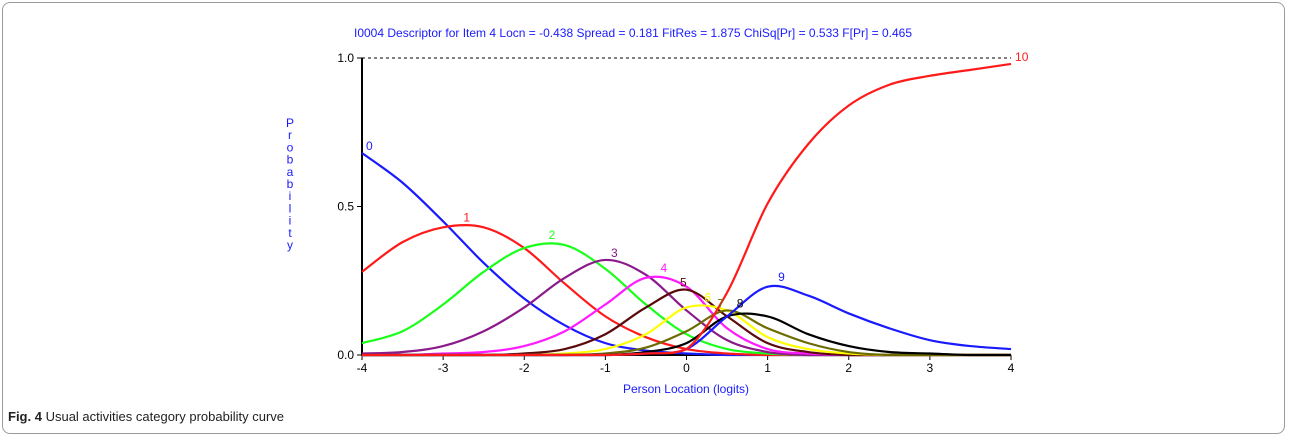 Image resolution: width=1289 pixels, height=438 pixels. What do you see at coordinates (345, 355) in the screenshot?
I see `y-tick-label: 0.0` at bounding box center [345, 355].